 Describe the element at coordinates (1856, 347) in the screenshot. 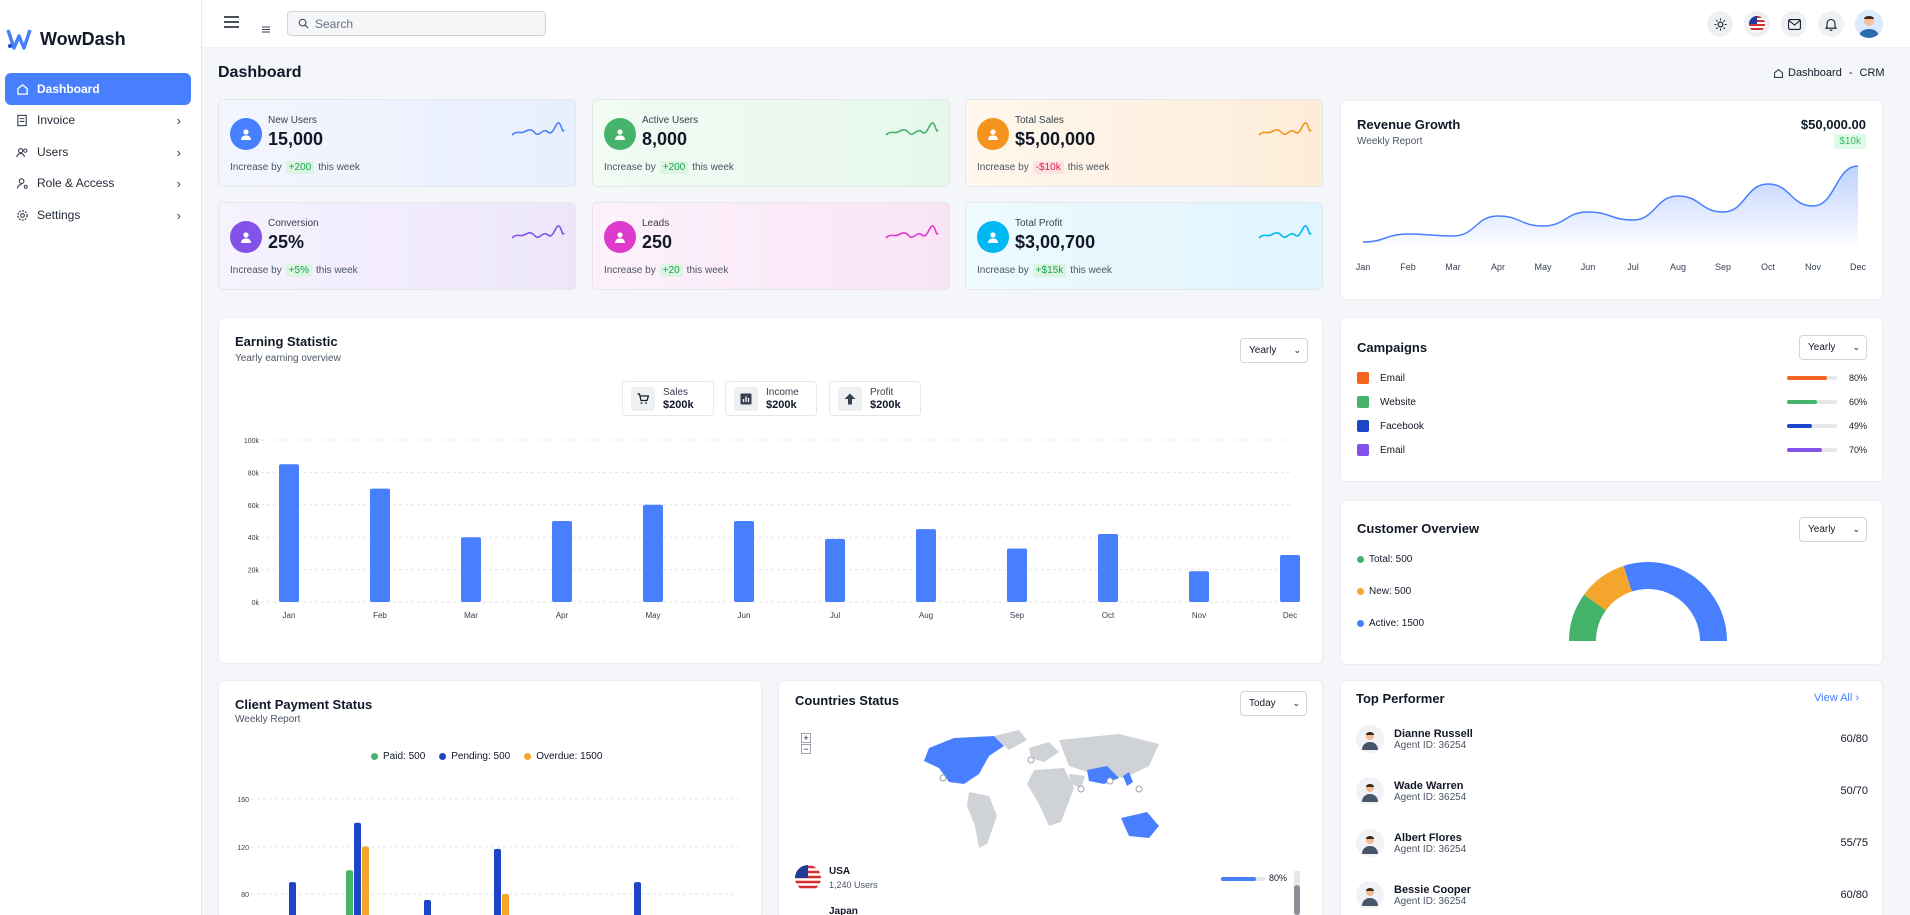

I see `chevron-down-icon: ⌄` at that location.